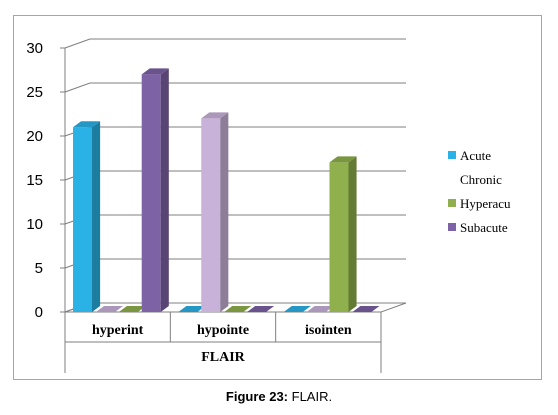  Describe the element at coordinates (34, 92) in the screenshot. I see `y-tick-label: 25` at that location.